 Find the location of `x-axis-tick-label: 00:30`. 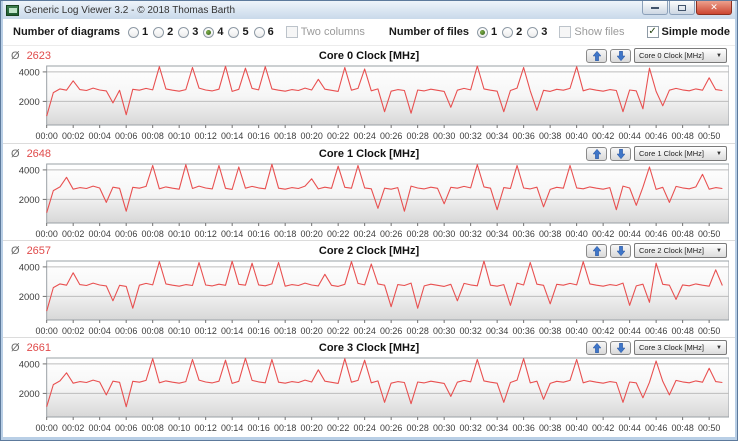

x-axis-tick-label: 00:30 is located at coordinates (444, 428).